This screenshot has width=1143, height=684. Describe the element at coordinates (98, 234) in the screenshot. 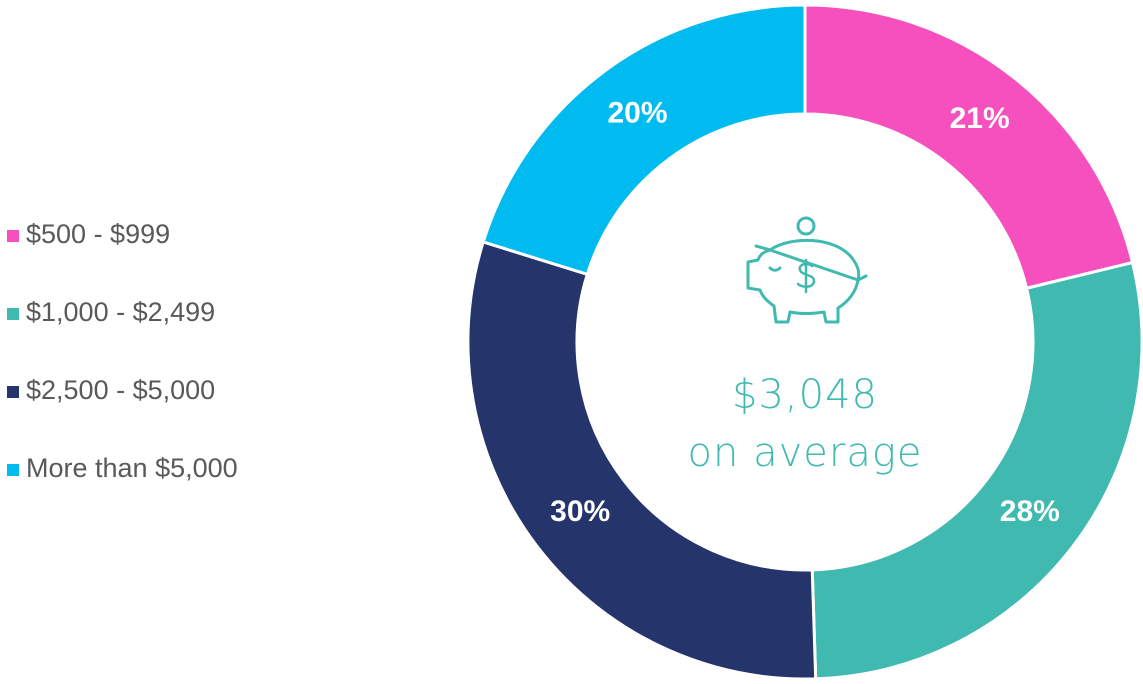

I see `legend-label: $500 - $999` at that location.